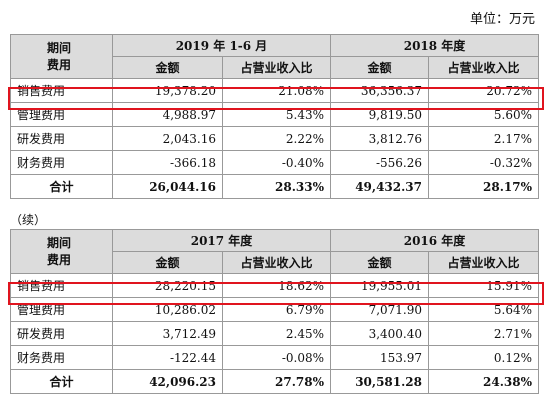  I want to click on ratio-cell: 2.17%, so click(483, 138).